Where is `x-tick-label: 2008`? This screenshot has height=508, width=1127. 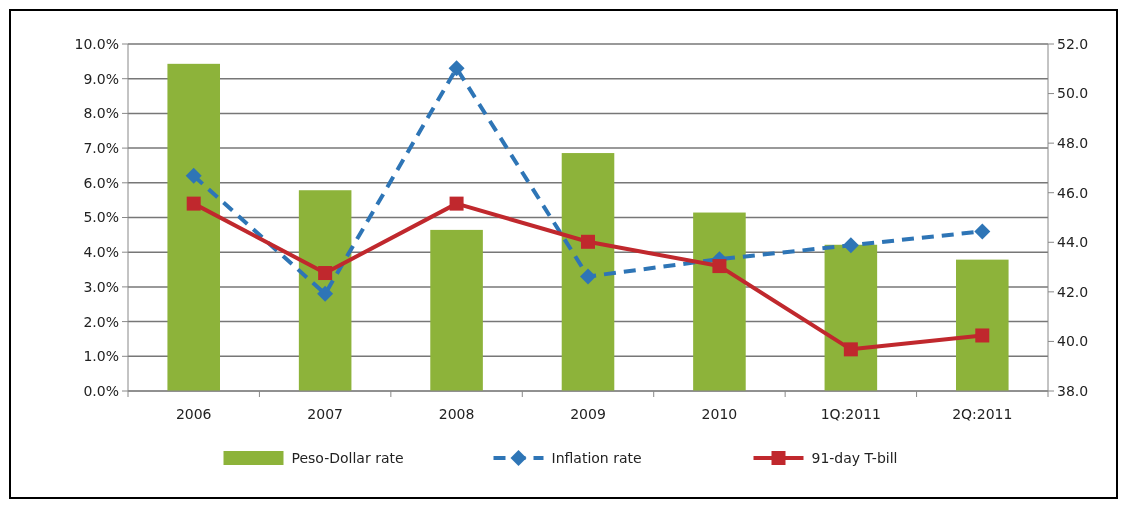
x-tick-label: 2008 is located at coordinates (456, 414).